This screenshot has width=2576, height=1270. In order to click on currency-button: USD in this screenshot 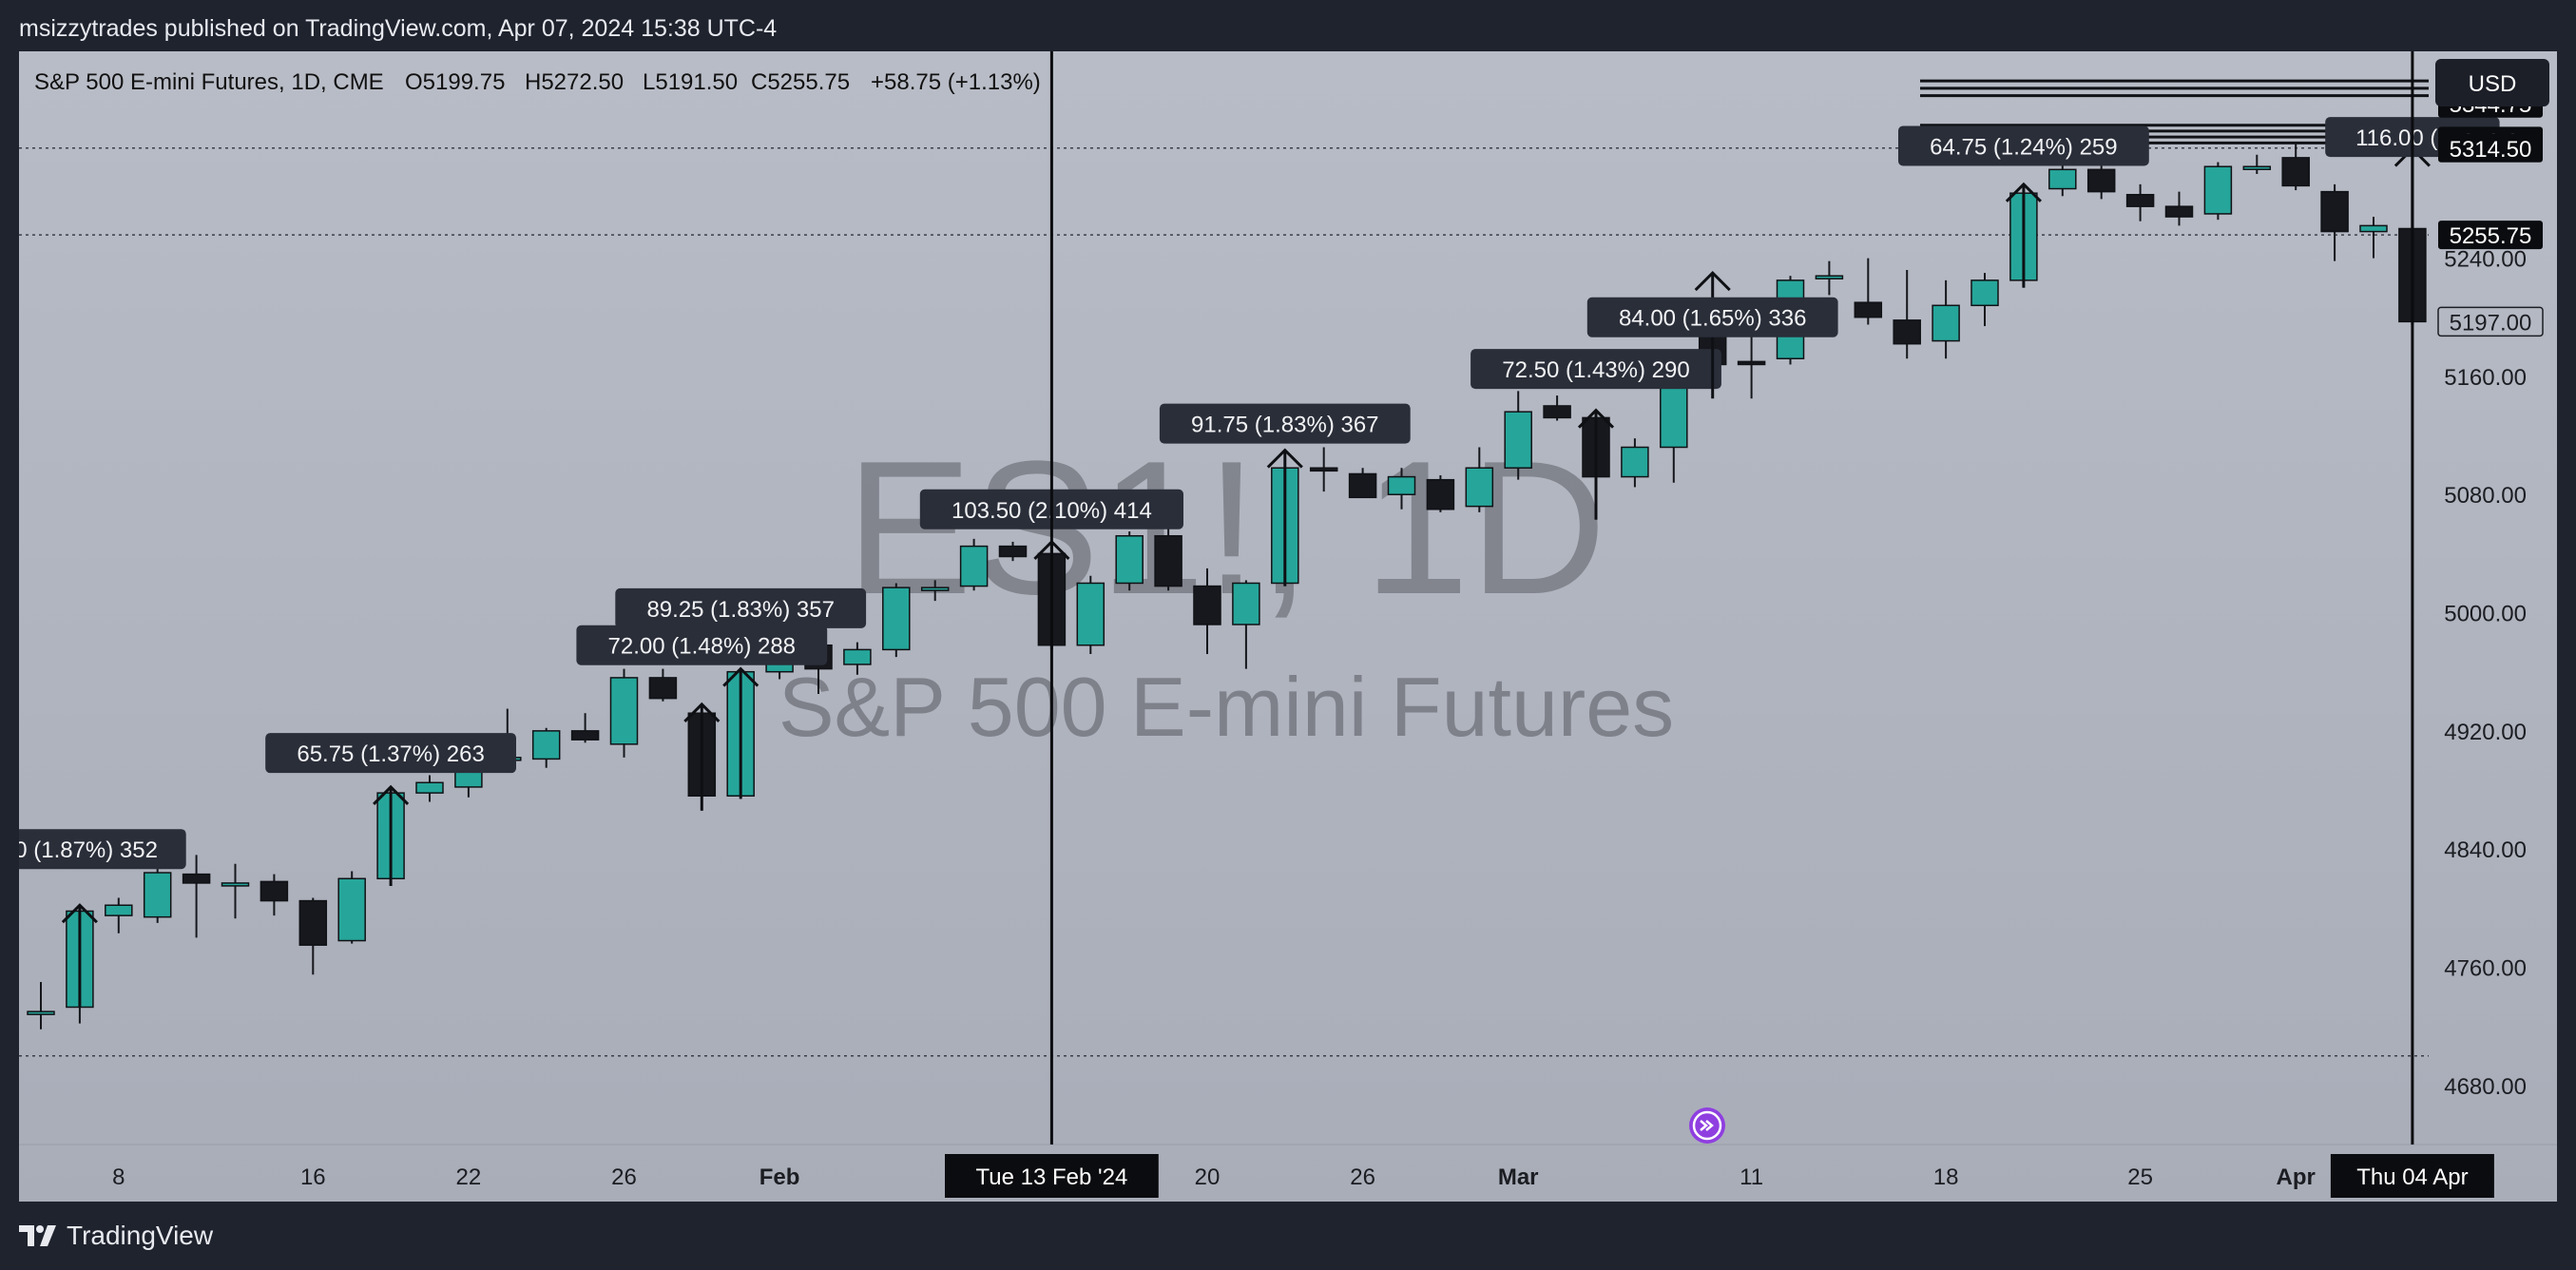, I will do `click(2492, 82)`.